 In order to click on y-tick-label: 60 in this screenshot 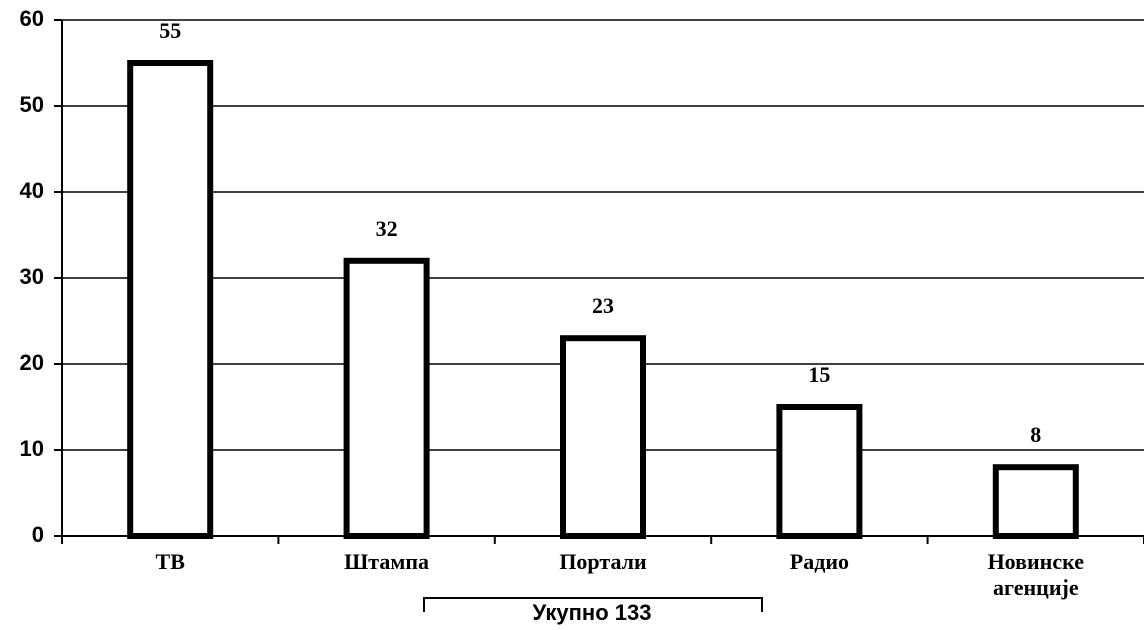, I will do `click(32, 18)`.